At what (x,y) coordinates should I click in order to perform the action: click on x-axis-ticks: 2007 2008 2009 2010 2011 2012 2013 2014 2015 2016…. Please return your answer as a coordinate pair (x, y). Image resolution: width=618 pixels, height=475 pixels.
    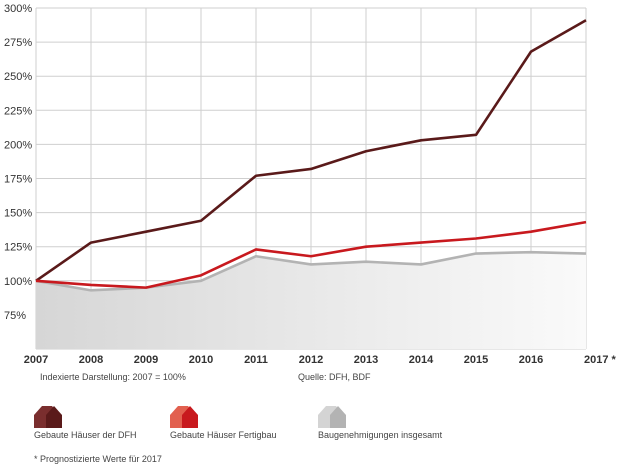
    Looking at the image, I should click on (320, 360).